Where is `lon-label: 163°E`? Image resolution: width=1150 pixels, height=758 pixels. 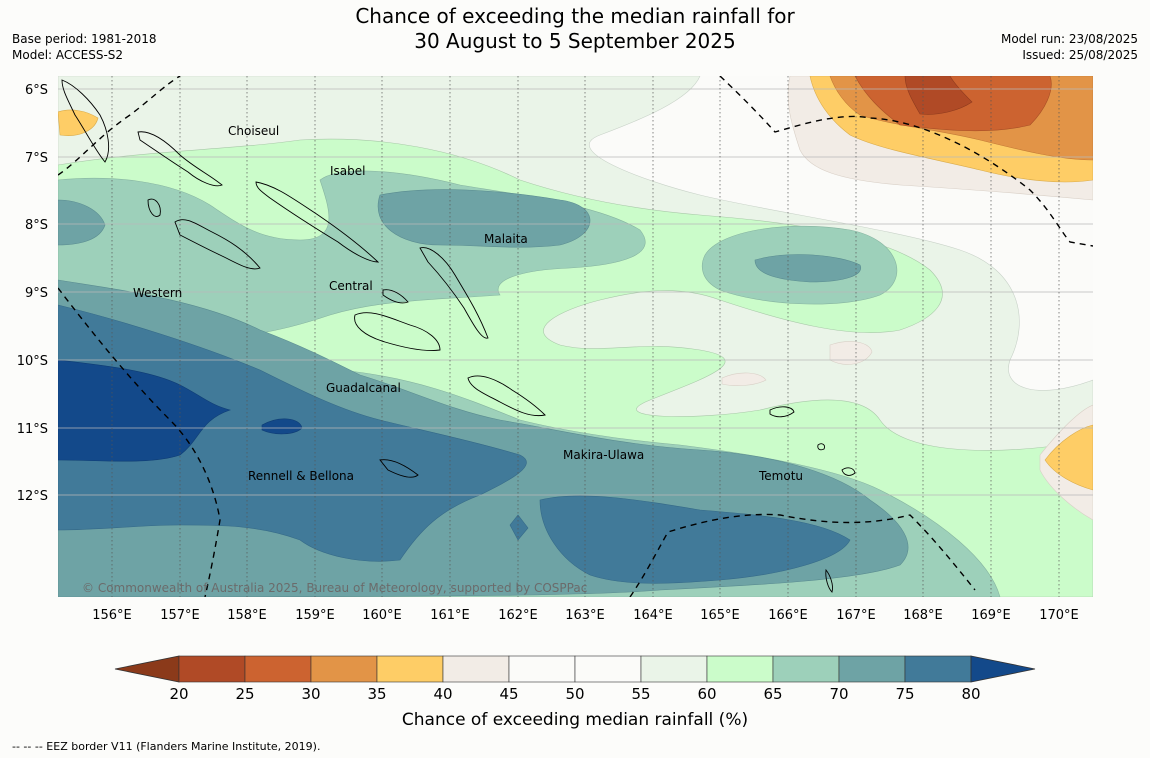
lon-label: 163°E is located at coordinates (585, 615).